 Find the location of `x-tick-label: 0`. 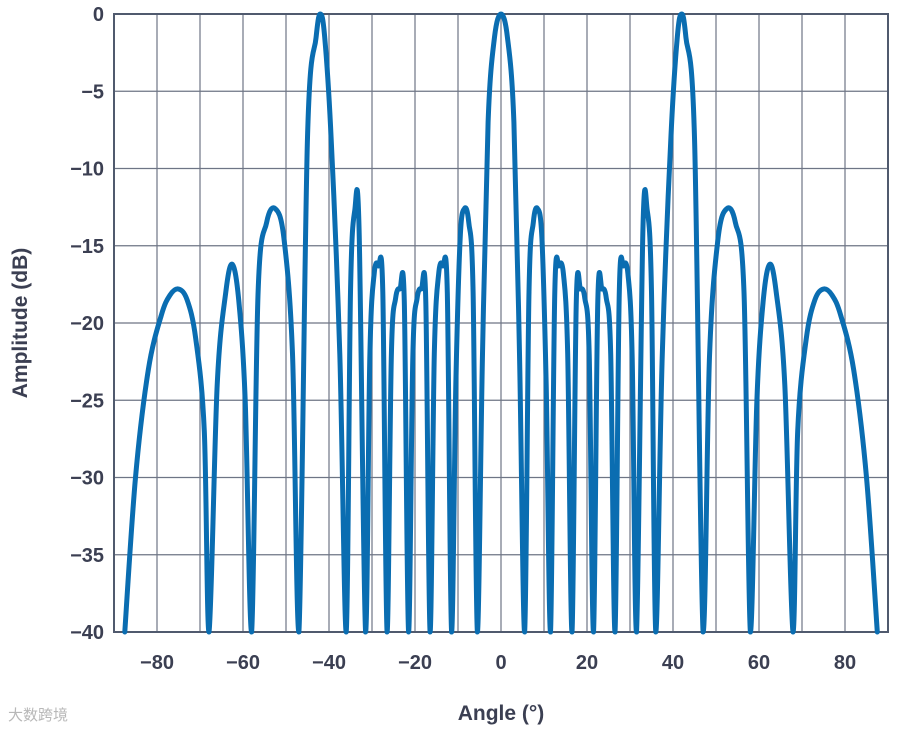

x-tick-label: 0 is located at coordinates (500, 663).